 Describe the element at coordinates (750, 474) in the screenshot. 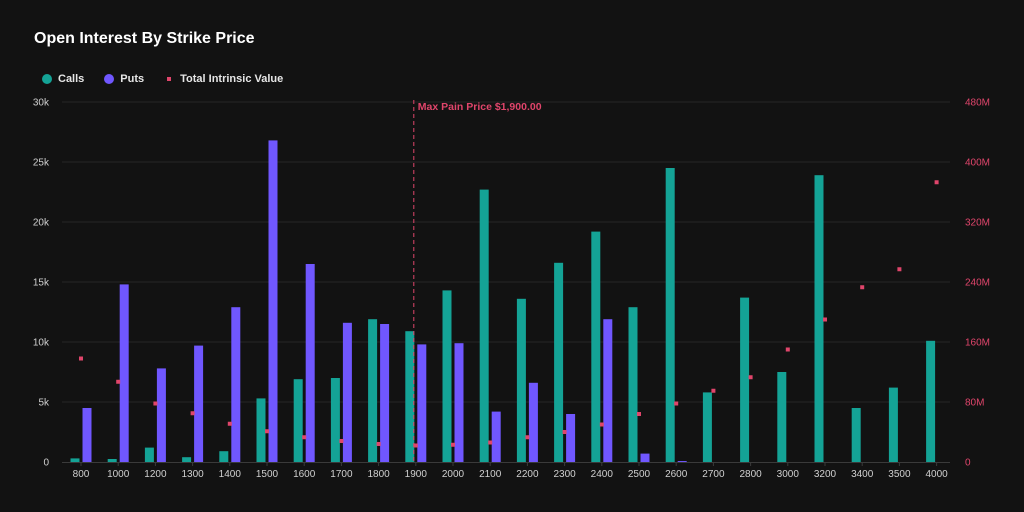

I see `x-tick-label: 2800` at that location.